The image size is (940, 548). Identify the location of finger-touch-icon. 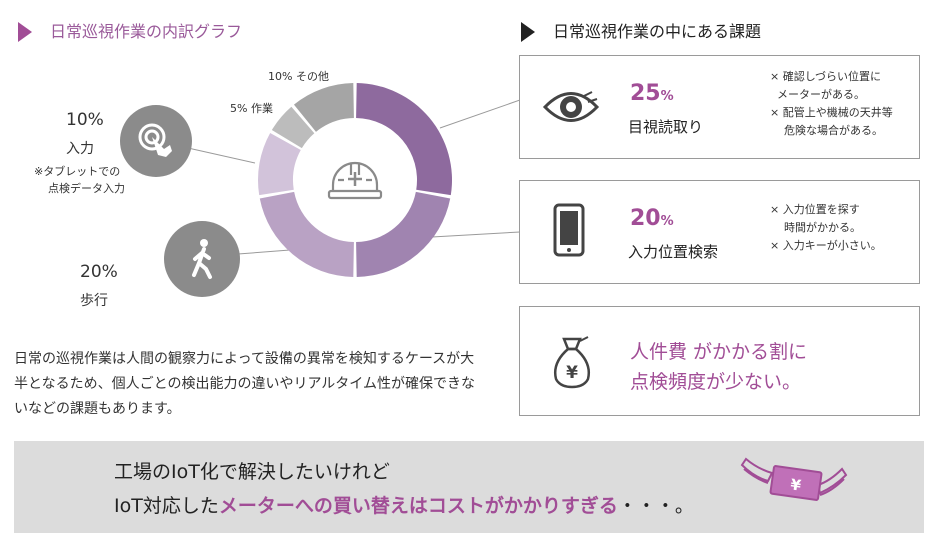
(155, 140).